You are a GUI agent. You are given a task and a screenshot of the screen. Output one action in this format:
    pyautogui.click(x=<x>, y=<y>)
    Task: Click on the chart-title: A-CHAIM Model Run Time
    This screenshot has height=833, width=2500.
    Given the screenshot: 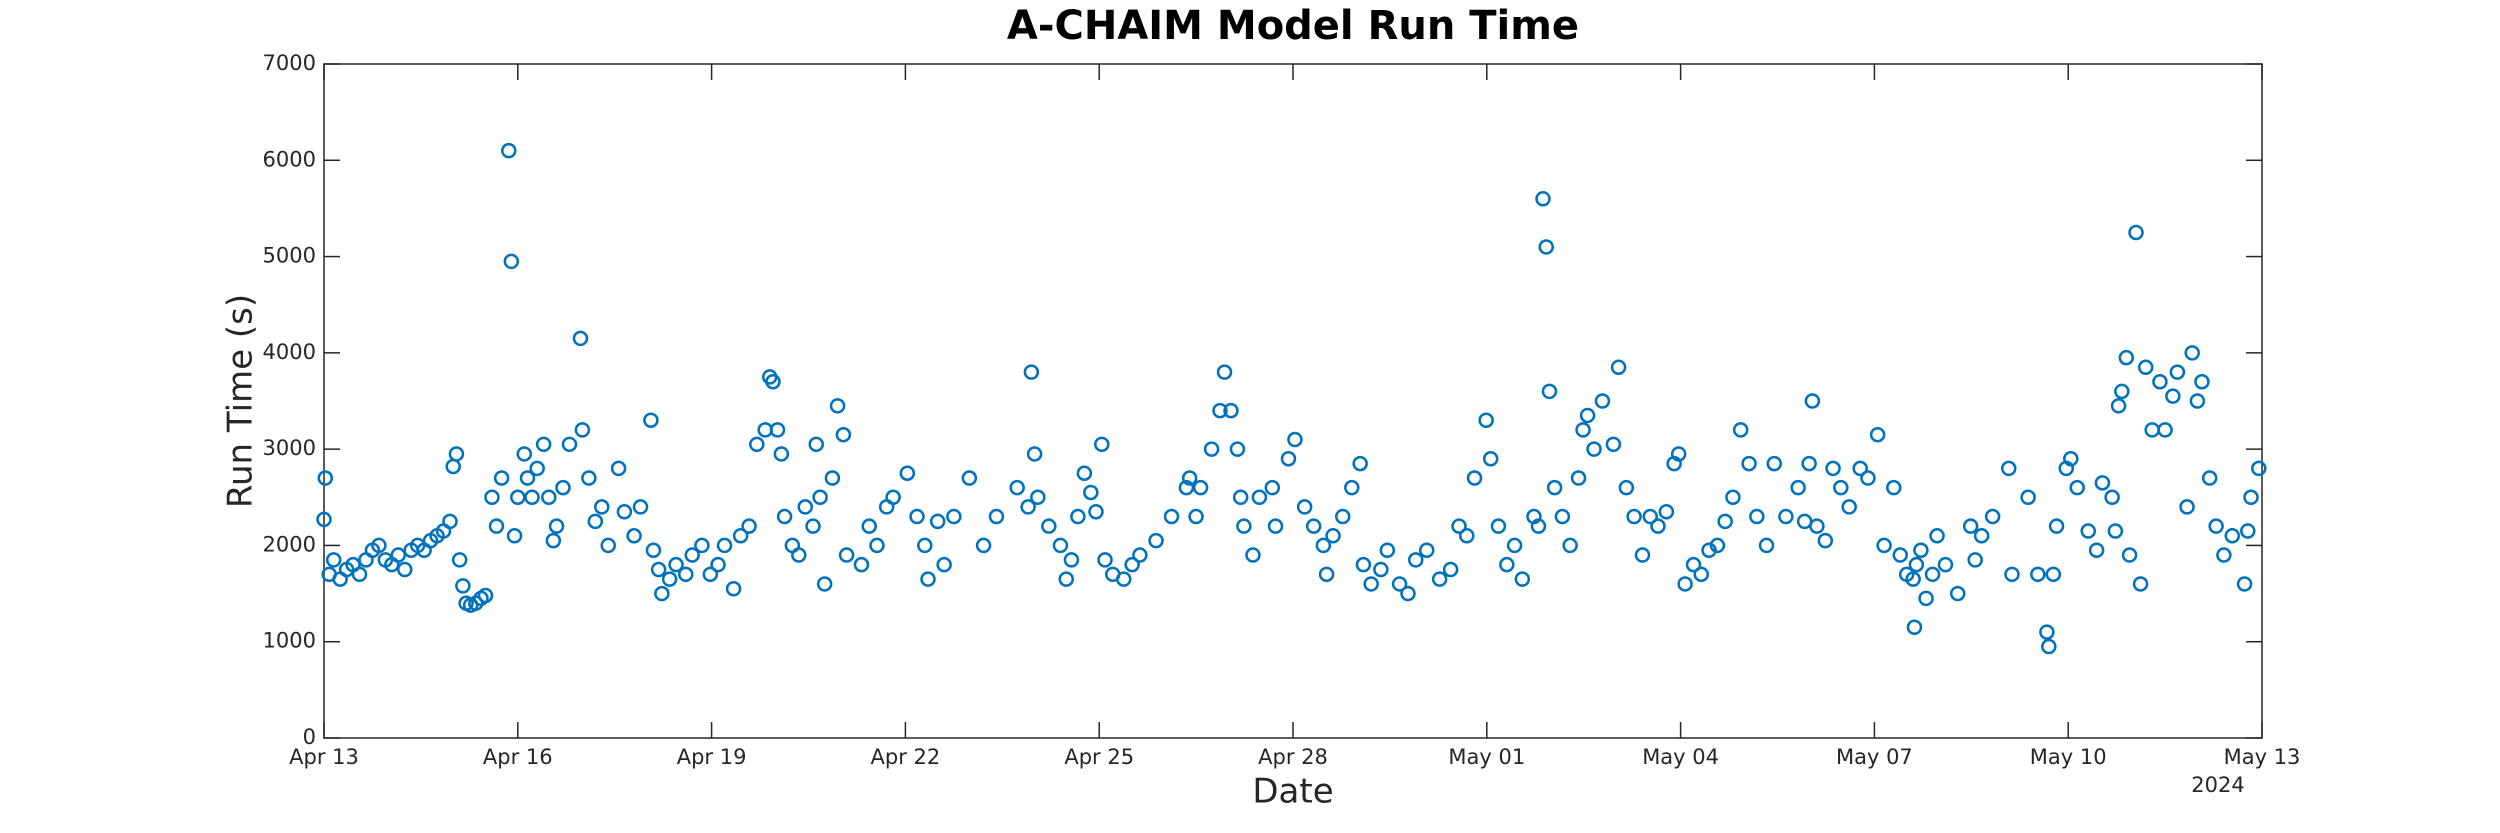 What is the action you would take?
    pyautogui.click(x=1293, y=26)
    